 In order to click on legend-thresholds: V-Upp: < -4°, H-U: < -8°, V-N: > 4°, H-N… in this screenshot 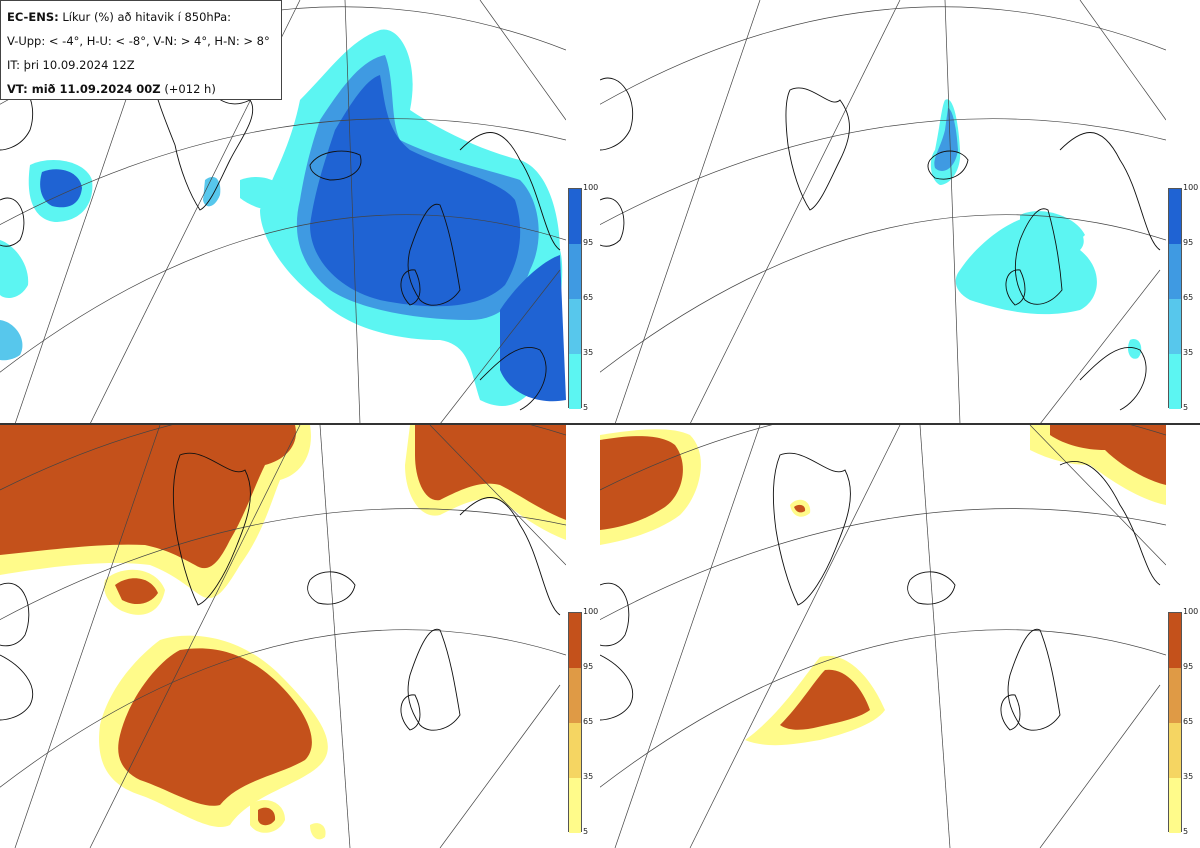, I will do `click(138, 41)`.